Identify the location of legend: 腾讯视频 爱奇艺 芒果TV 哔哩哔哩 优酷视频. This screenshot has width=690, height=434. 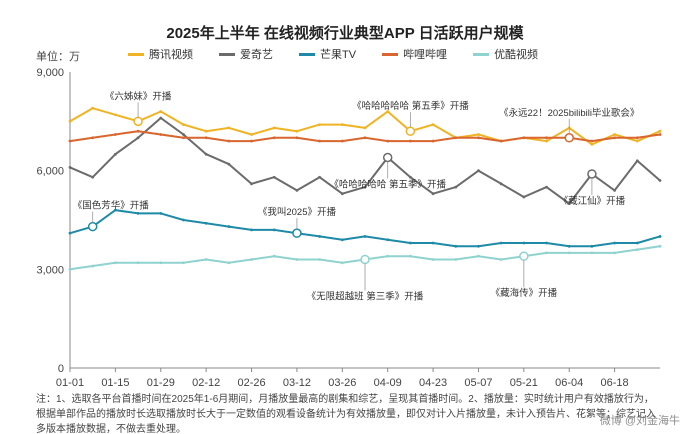
(333, 54).